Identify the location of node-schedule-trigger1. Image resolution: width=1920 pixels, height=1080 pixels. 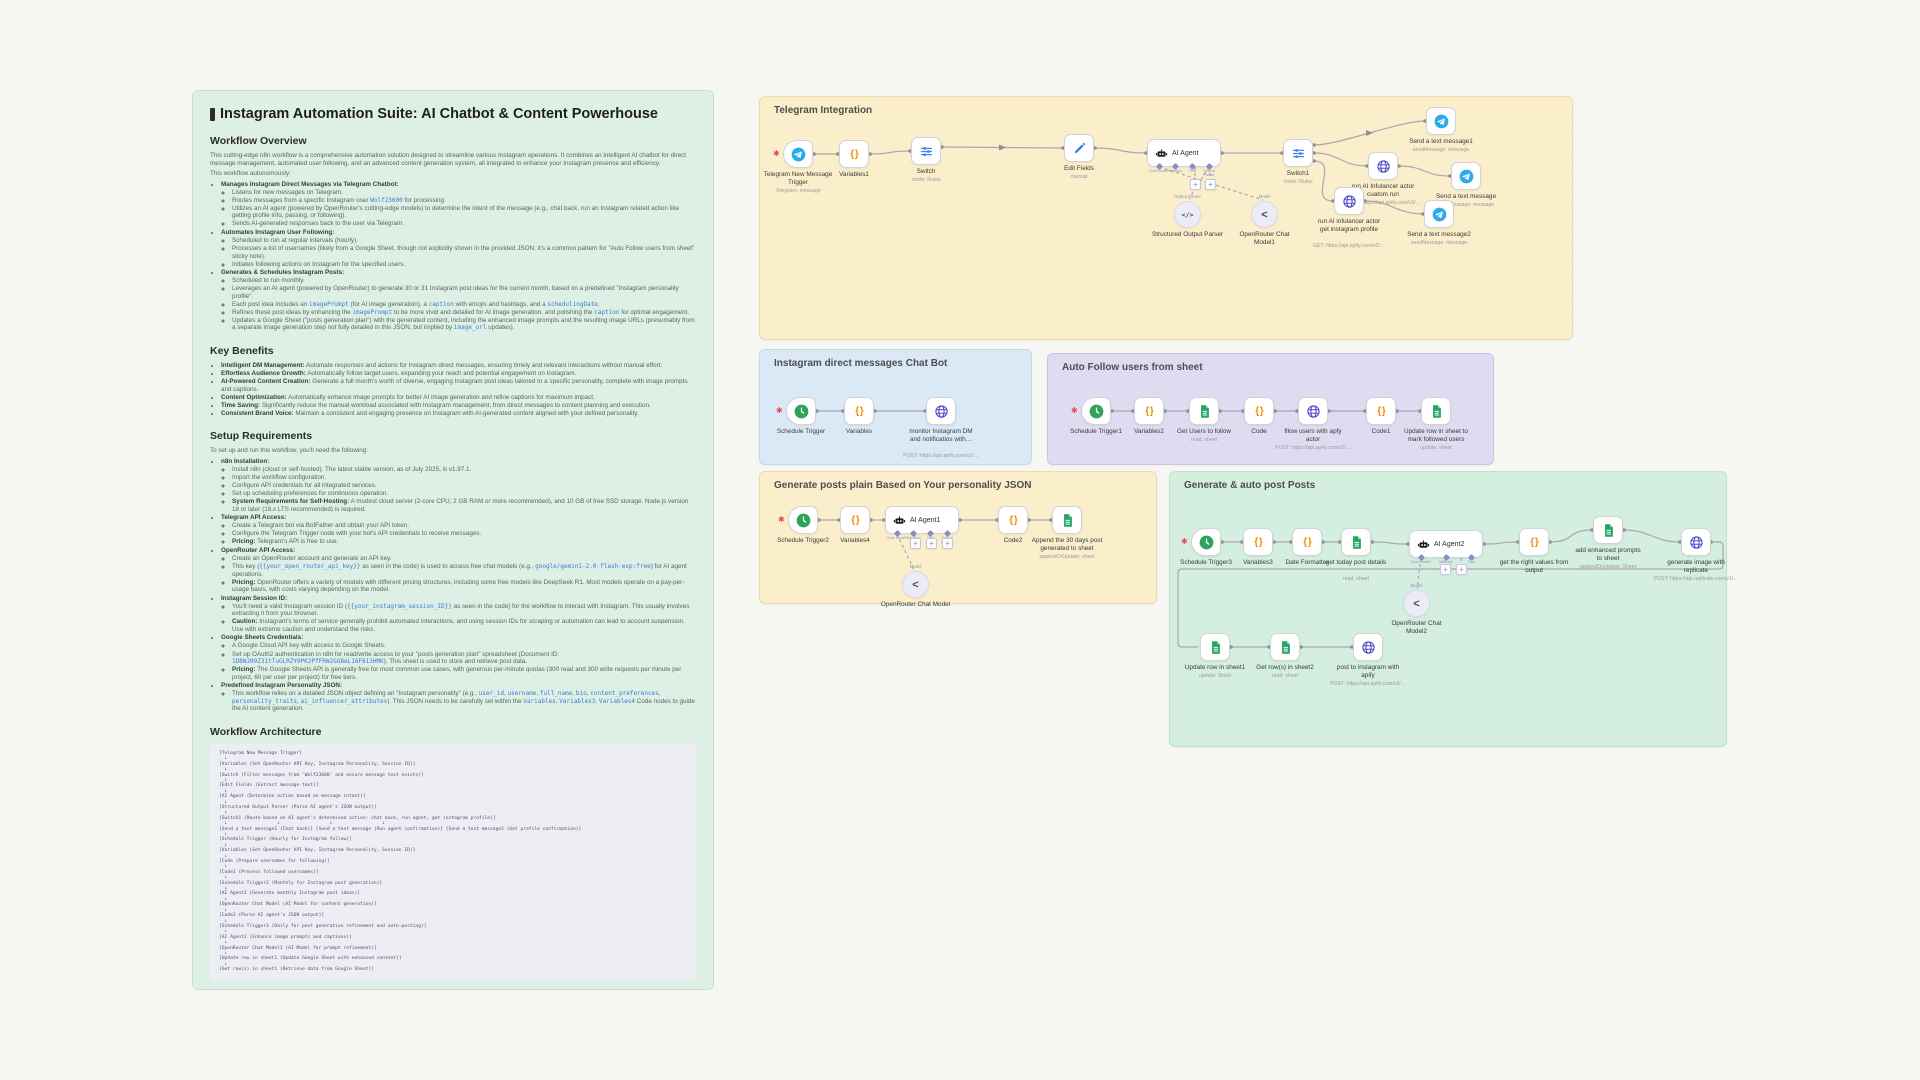
(1096, 411).